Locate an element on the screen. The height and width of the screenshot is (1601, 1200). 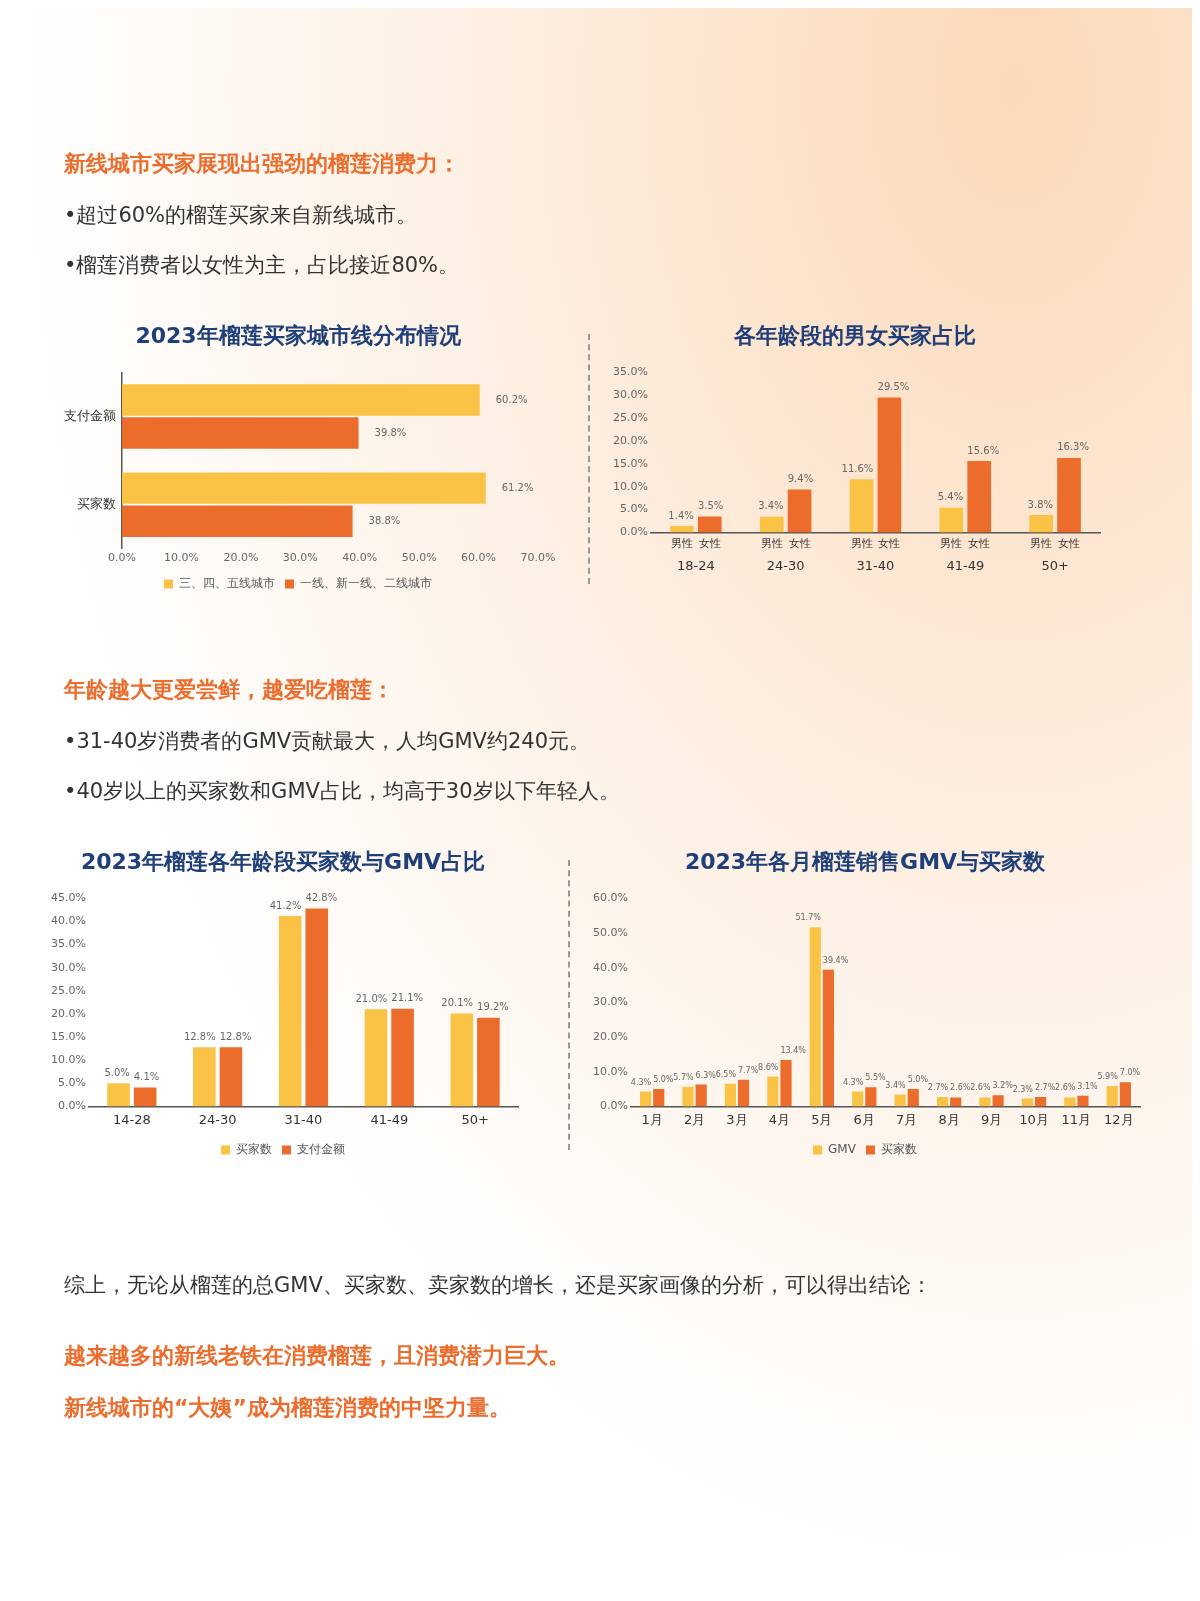
data-label: 60.2% is located at coordinates (511, 399).